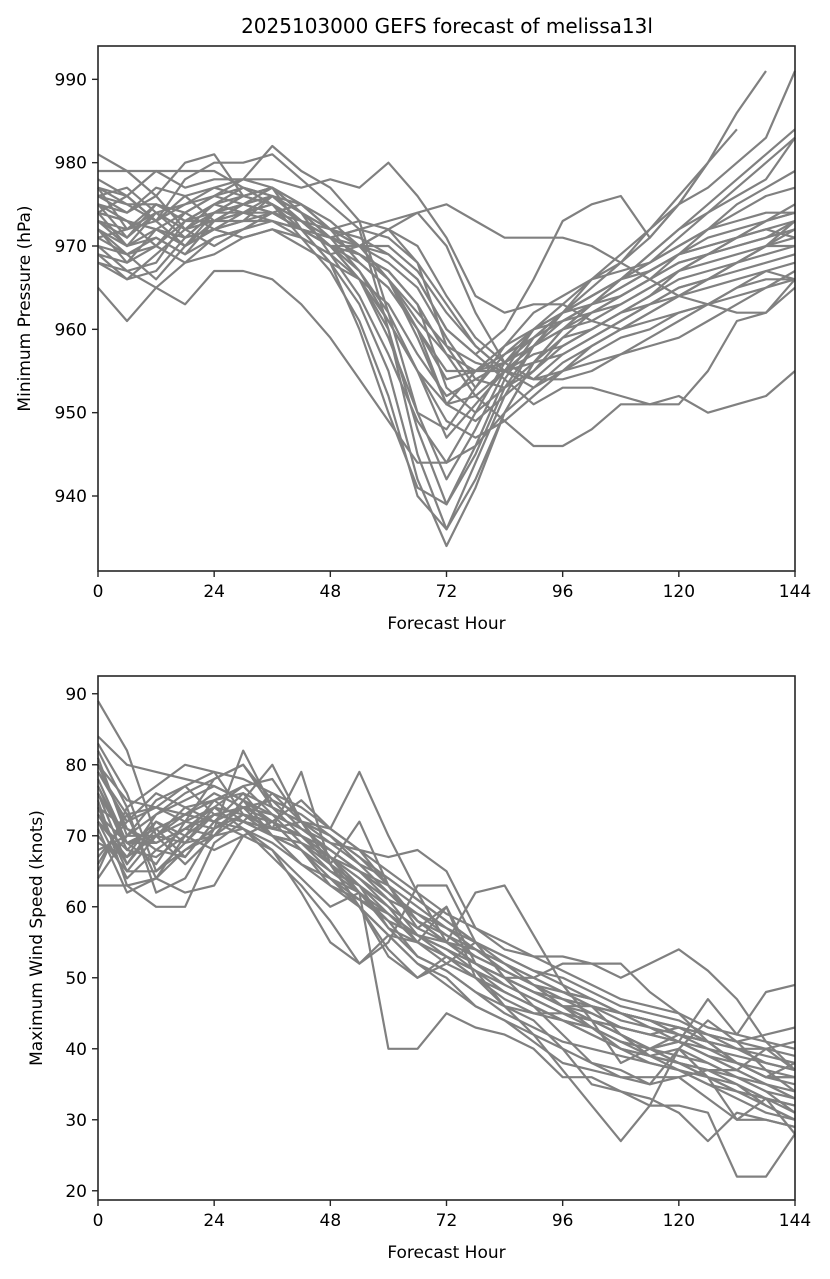 The width and height of the screenshot is (830, 1279). What do you see at coordinates (795, 1221) in the screenshot?
I see `wind-x-tick-label: 144` at bounding box center [795, 1221].